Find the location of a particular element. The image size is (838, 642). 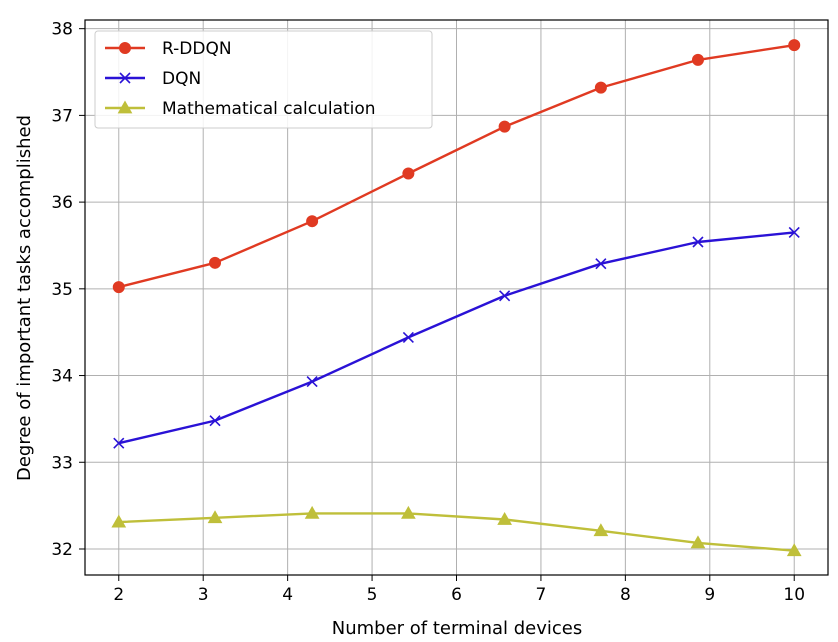

legend-label: DQN is located at coordinates (181, 79).